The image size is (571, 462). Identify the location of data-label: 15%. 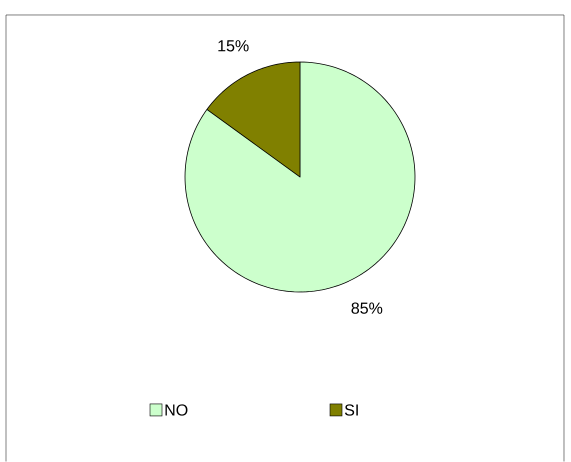
(233, 46).